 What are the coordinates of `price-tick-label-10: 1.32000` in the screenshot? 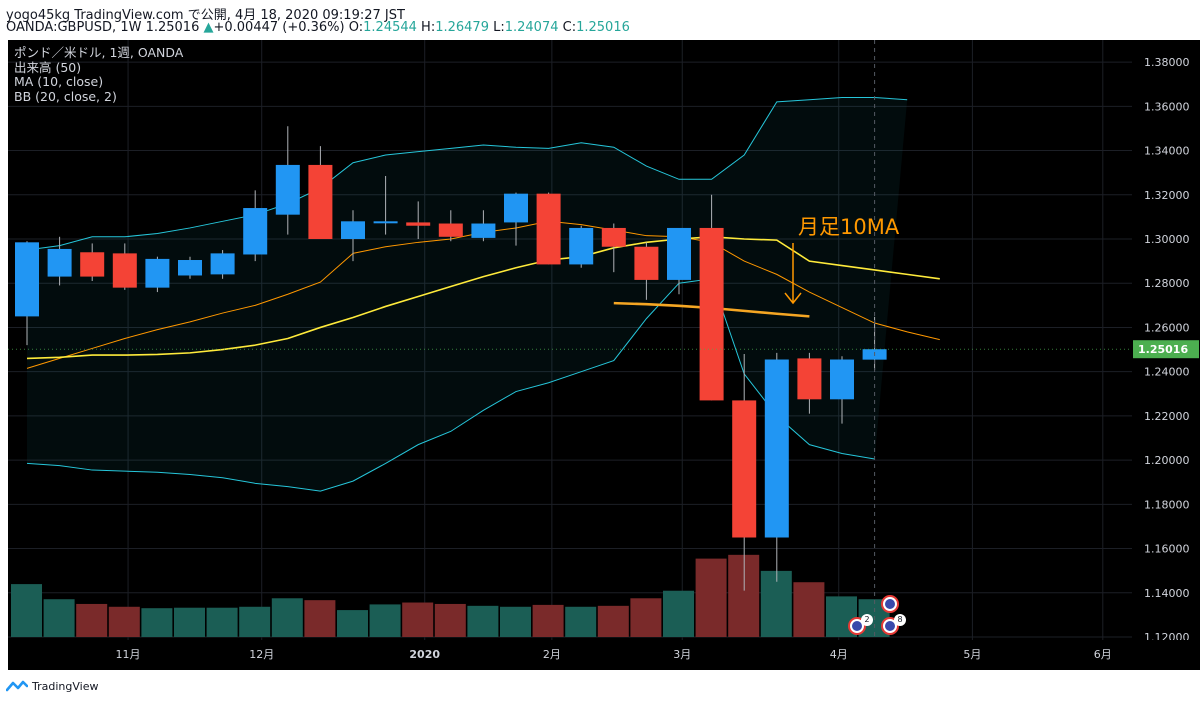 It's located at (1167, 195).